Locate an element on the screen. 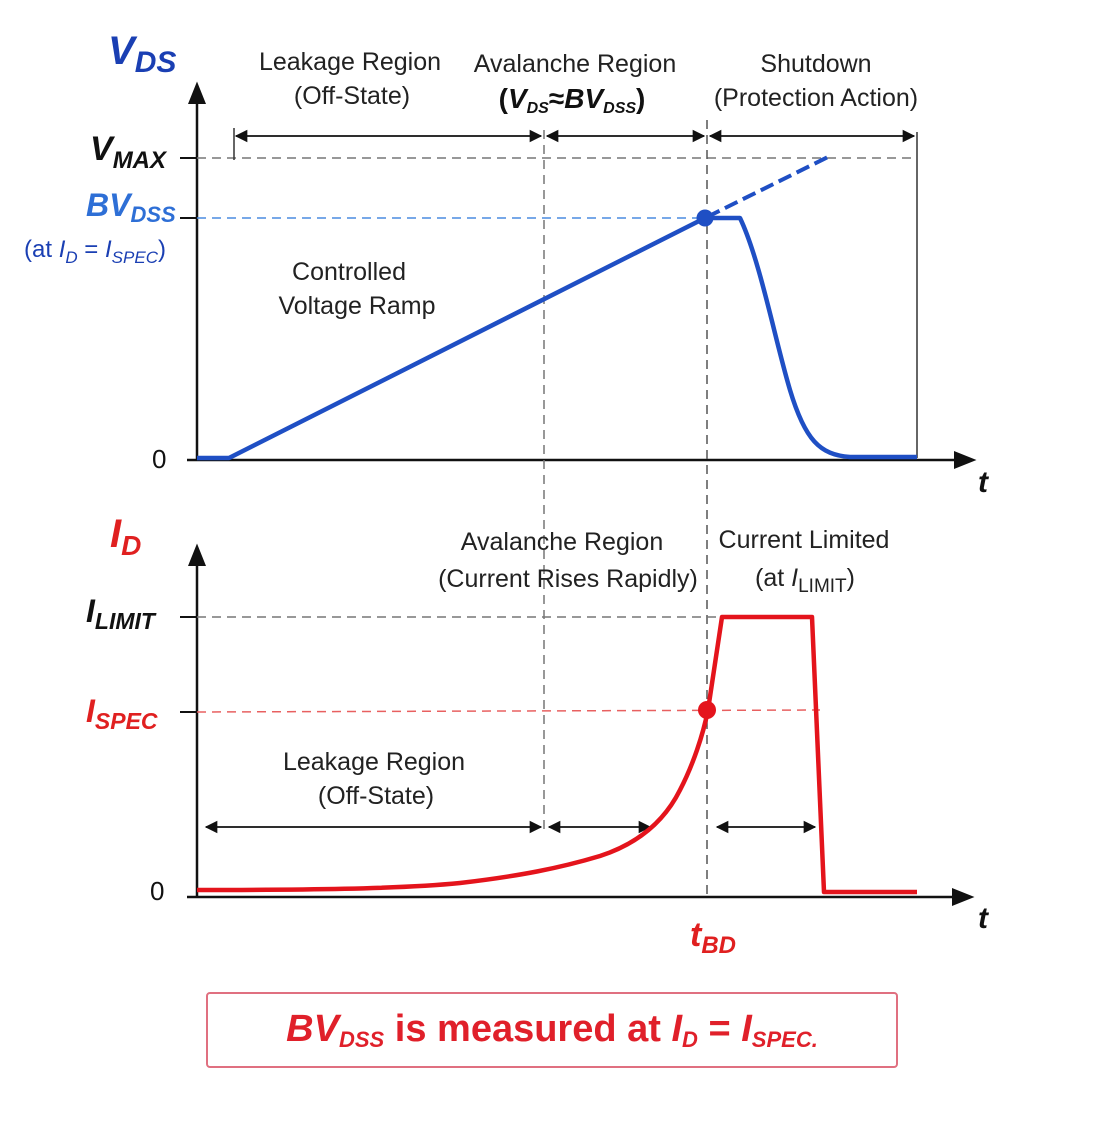 The width and height of the screenshot is (1109, 1145). avalanche-region-label: Avalanche Region is located at coordinates (575, 64).